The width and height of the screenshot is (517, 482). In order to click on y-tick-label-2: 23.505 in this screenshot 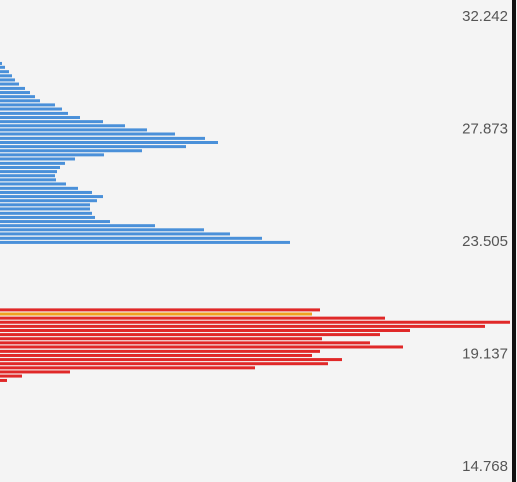, I will do `click(485, 241)`.